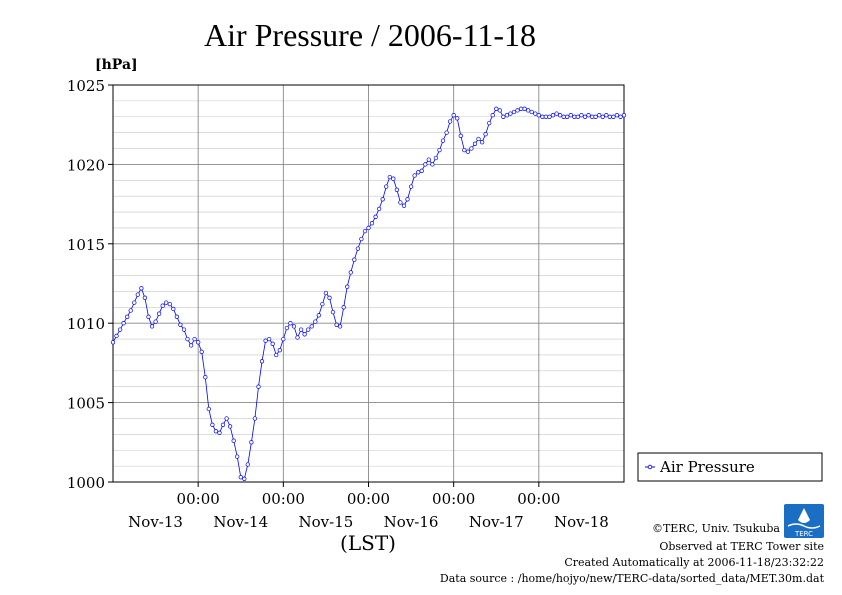 This screenshot has height=595, width=842. What do you see at coordinates (198, 499) in the screenshot?
I see `x-tick-time-label: 00:00` at bounding box center [198, 499].